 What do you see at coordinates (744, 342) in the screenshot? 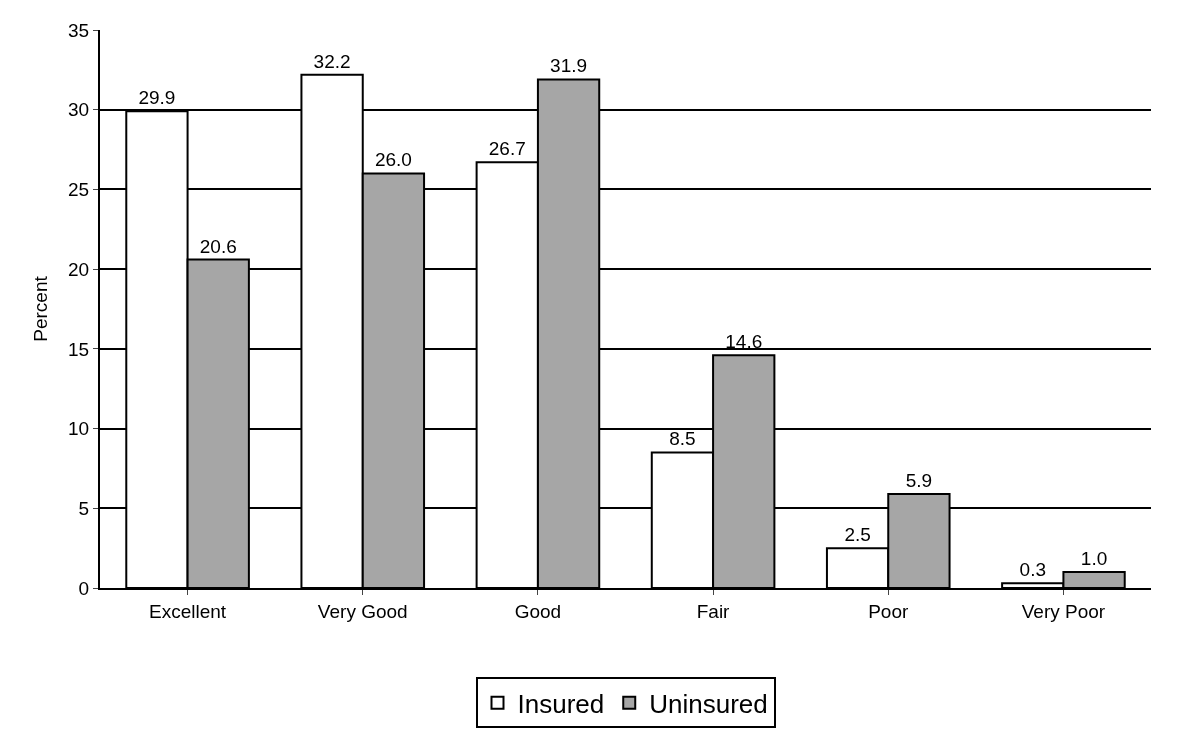
I see `data-label: 14.6` at bounding box center [744, 342].